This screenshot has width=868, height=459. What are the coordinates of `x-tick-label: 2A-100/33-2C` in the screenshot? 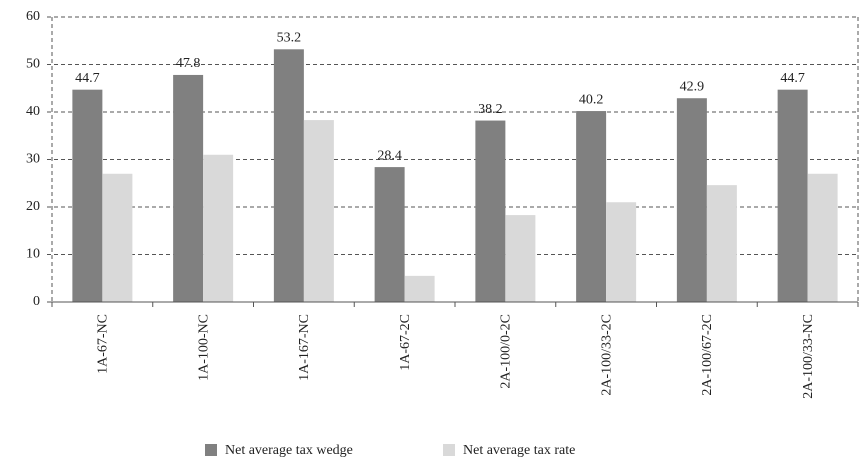 It's located at (606, 355).